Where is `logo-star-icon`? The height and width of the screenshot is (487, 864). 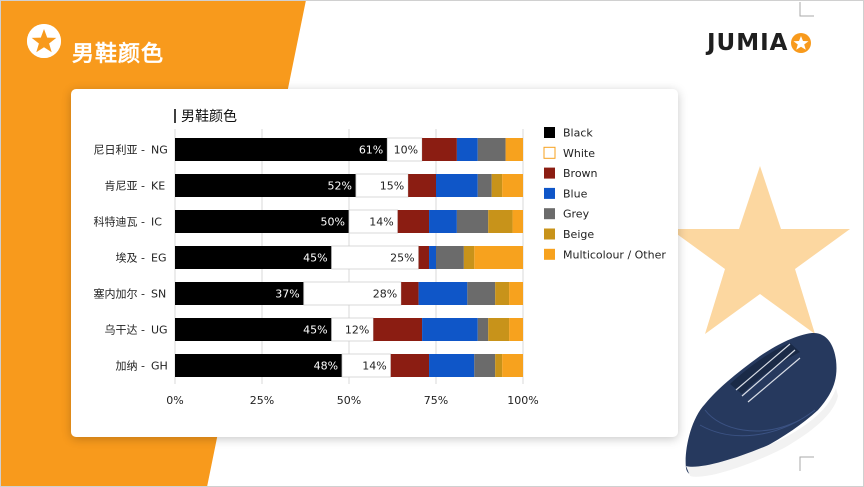
logo-star-icon is located at coordinates (801, 43).